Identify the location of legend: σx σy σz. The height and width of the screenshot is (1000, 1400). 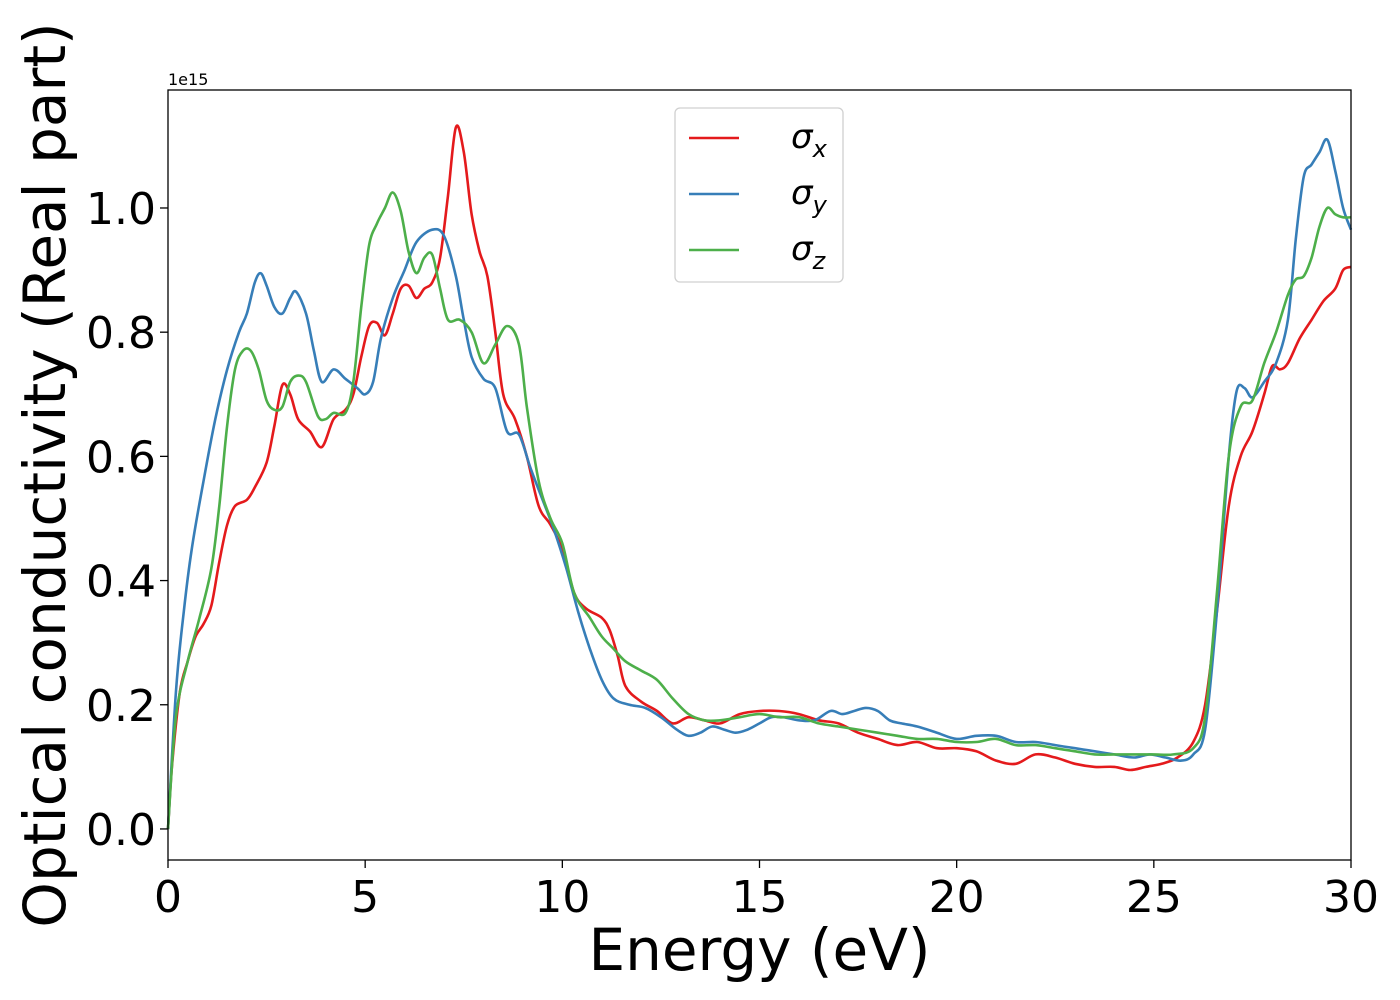
(759, 195).